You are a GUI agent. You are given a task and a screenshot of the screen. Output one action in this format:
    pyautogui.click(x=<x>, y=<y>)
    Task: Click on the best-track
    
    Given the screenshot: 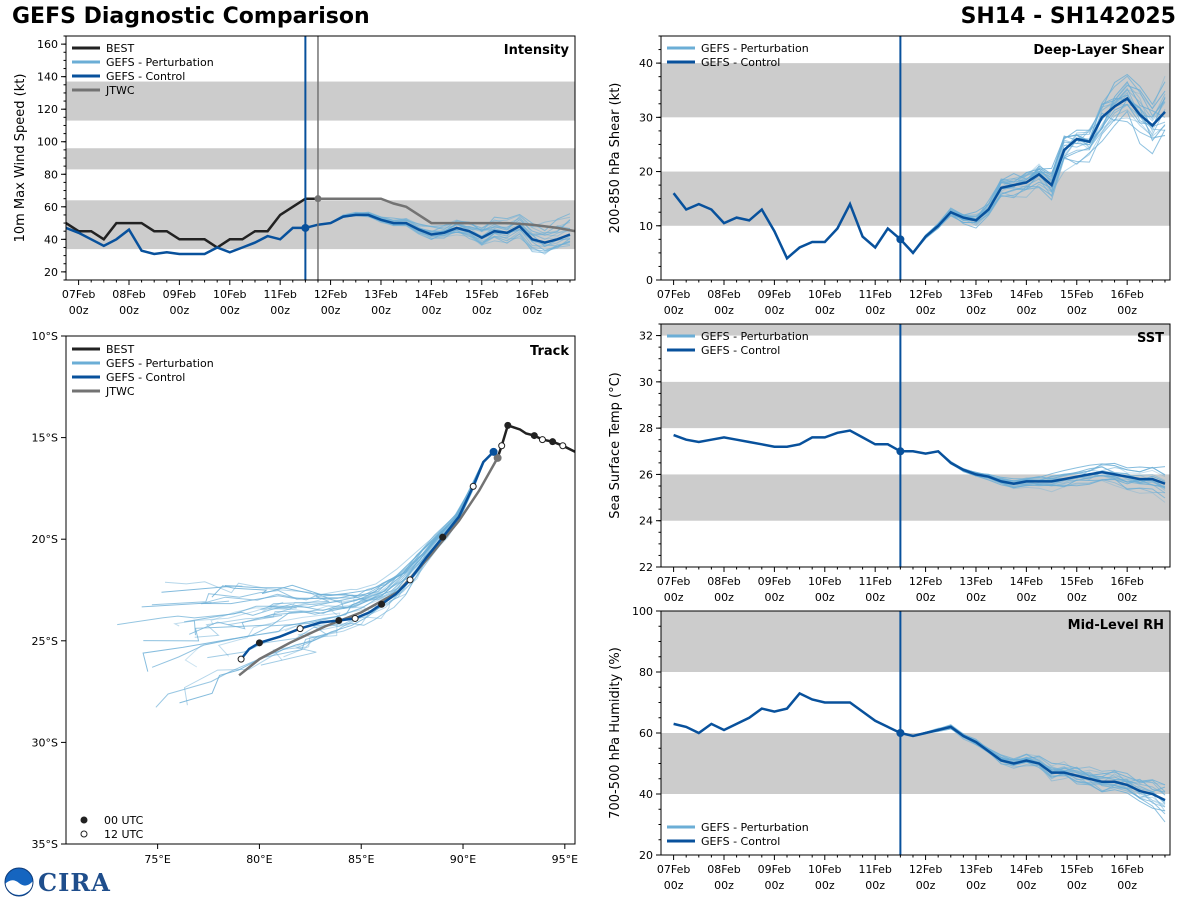 What is the action you would take?
    pyautogui.click(x=535, y=441)
    